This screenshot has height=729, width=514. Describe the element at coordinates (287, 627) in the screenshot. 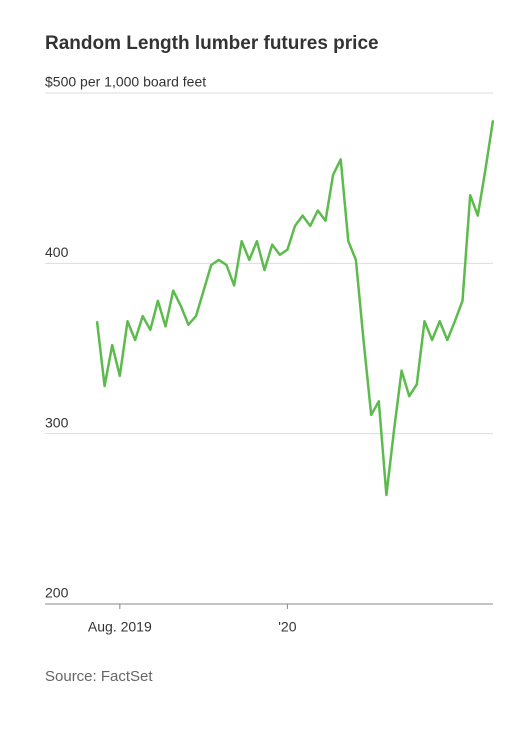

I see `x-tick-label: '20` at that location.